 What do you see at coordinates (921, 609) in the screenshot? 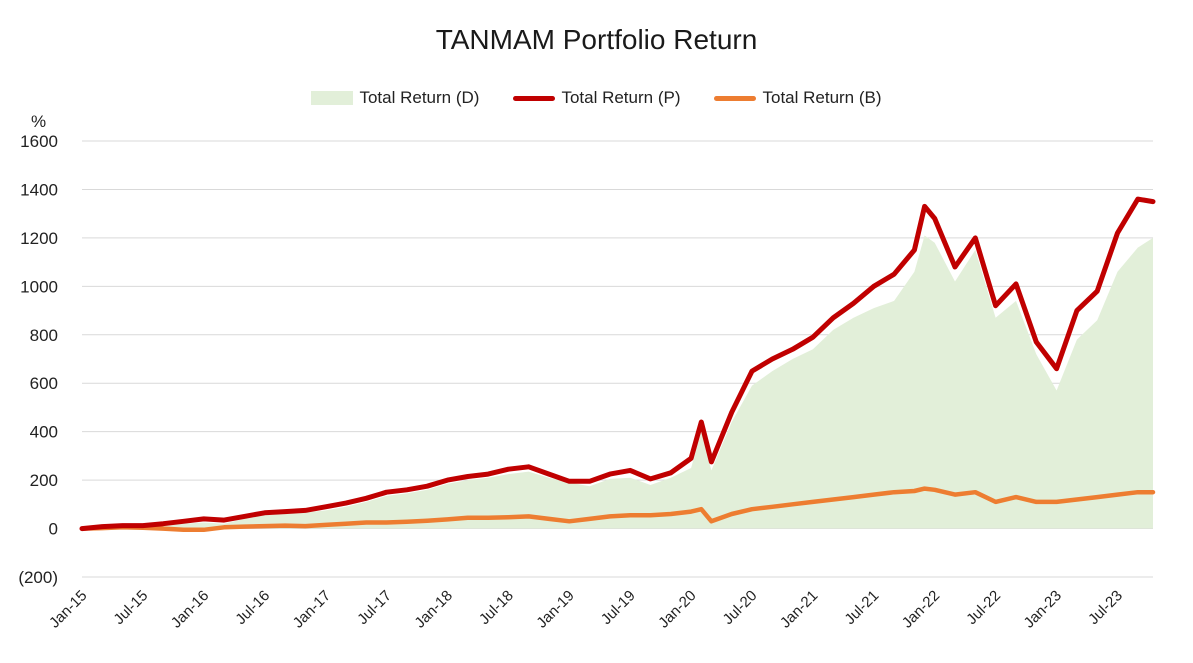
I see `x-tick-label: Jan-22` at bounding box center [921, 609].